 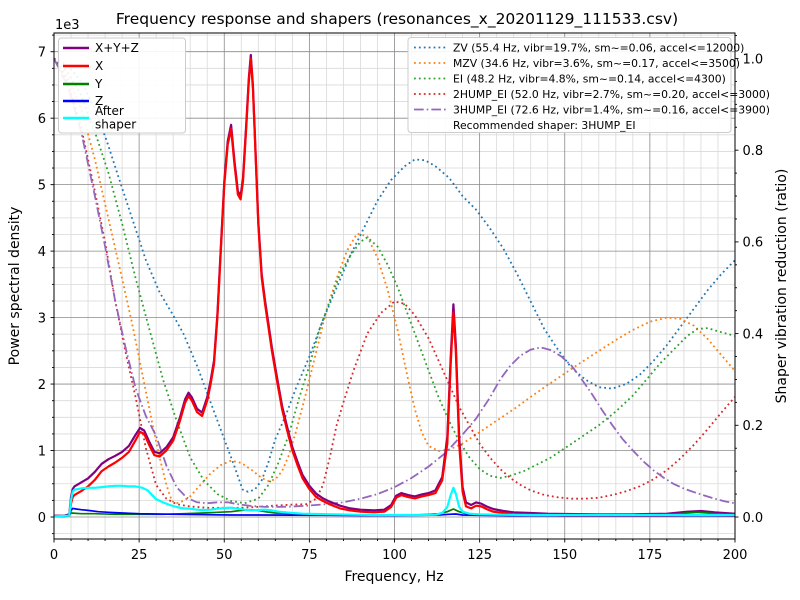 What do you see at coordinates (753, 334) in the screenshot?
I see `y-right-tick-label: 0.4` at bounding box center [753, 334].